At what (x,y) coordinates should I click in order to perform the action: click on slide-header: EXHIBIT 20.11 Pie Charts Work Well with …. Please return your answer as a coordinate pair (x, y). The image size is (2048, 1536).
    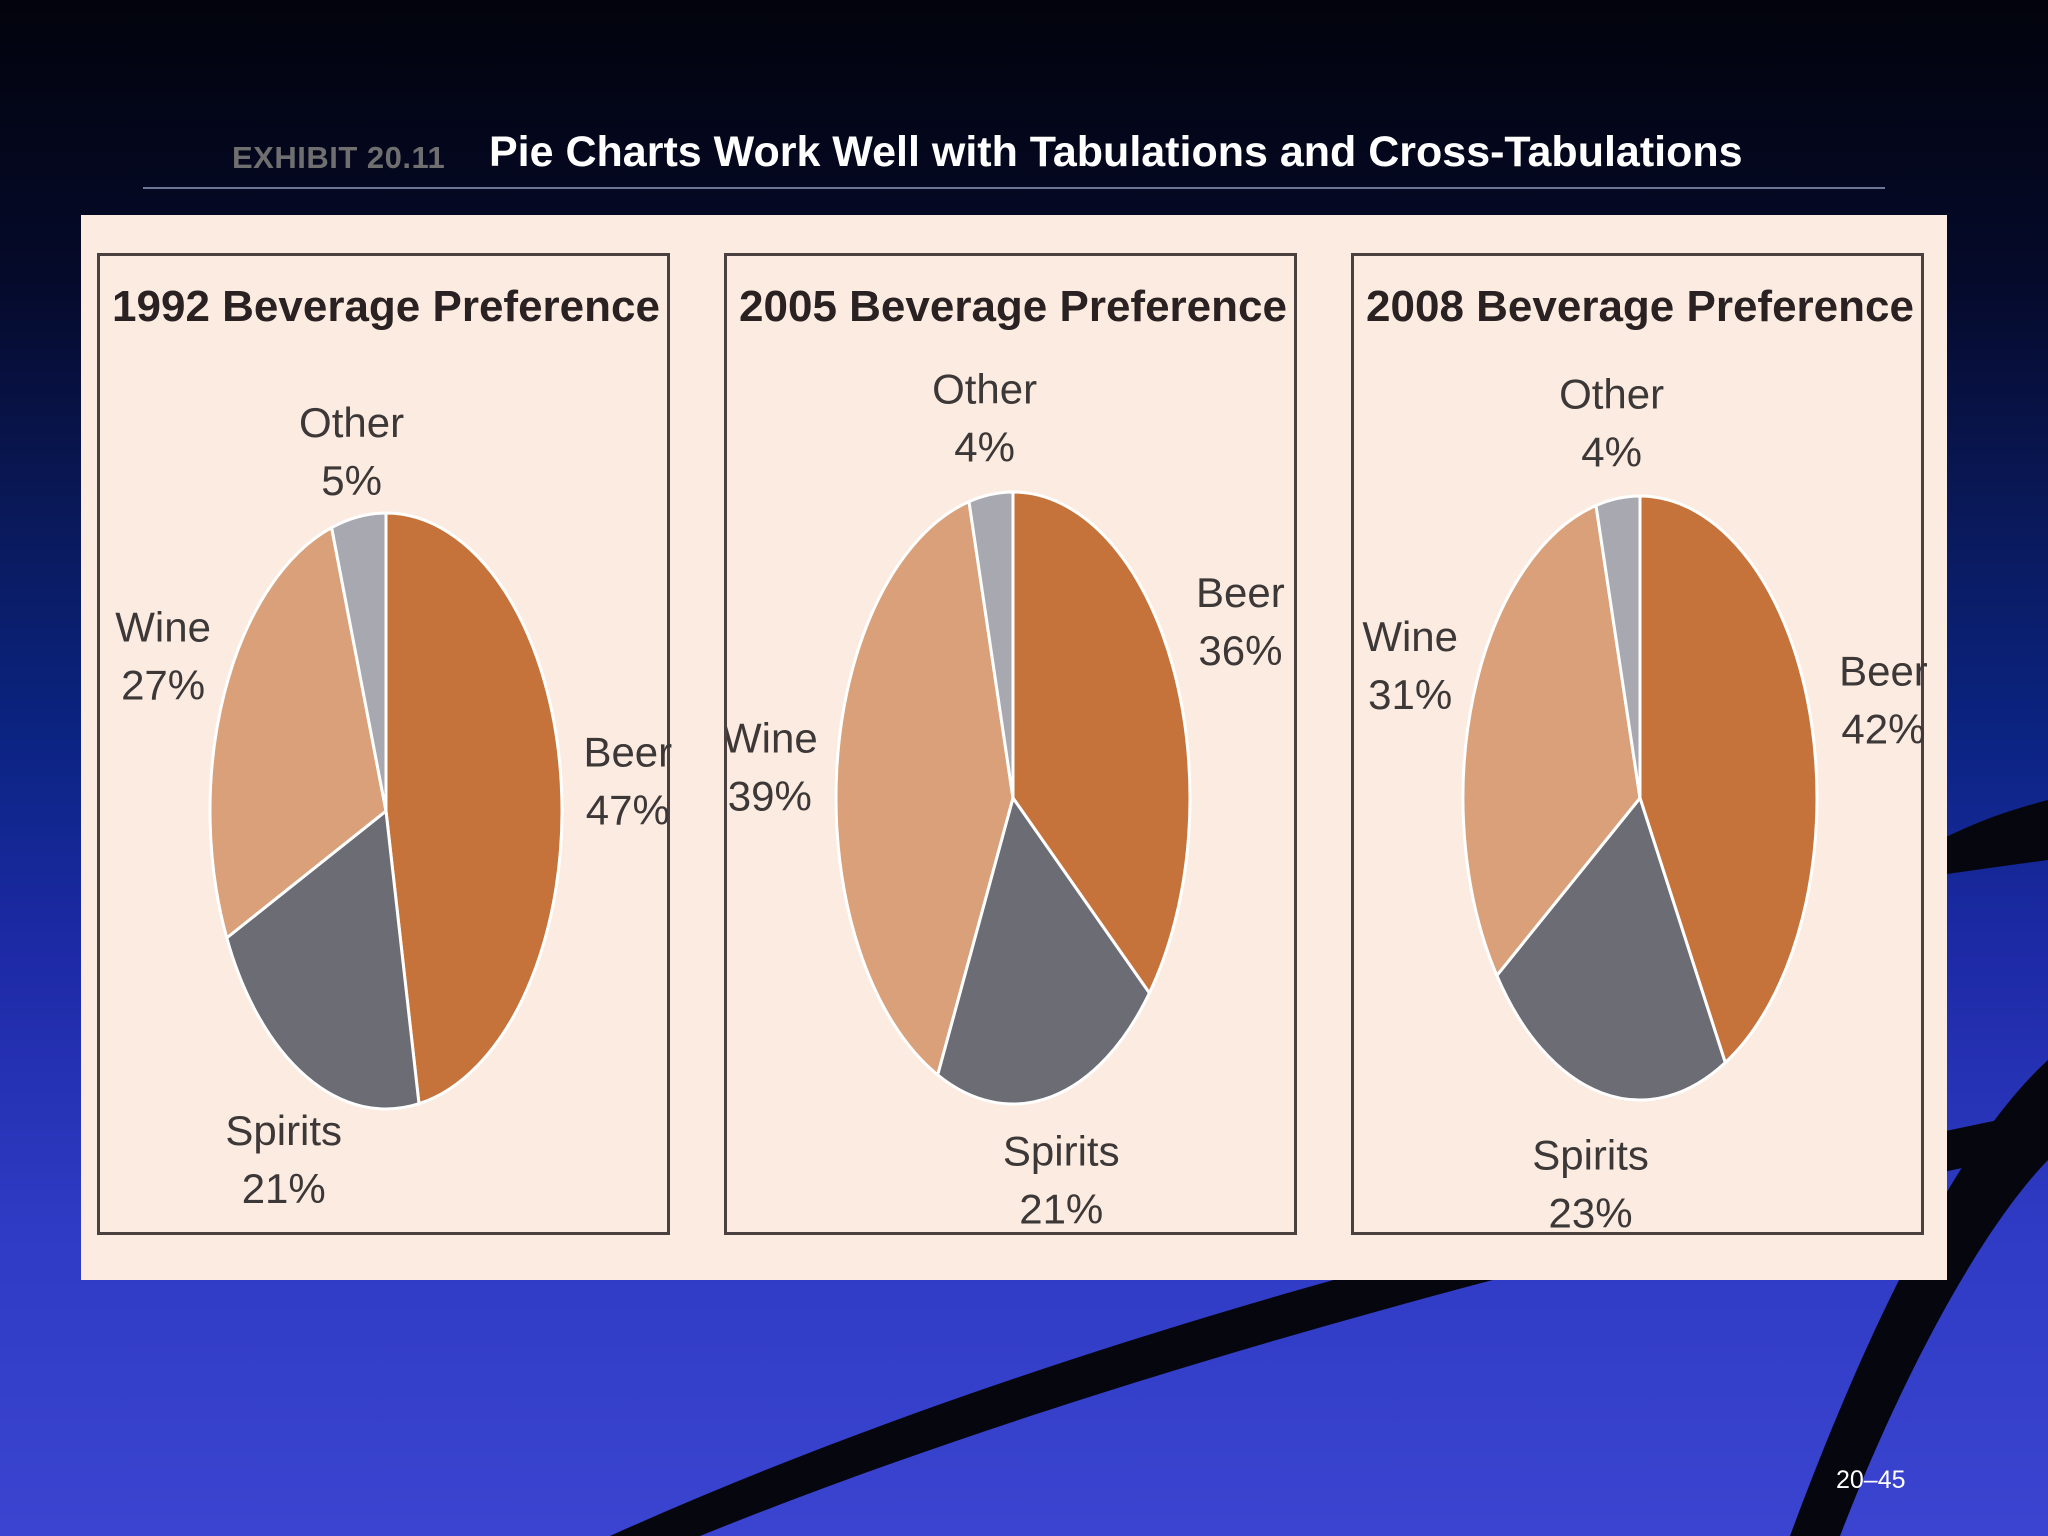
    Looking at the image, I should click on (1024, 100).